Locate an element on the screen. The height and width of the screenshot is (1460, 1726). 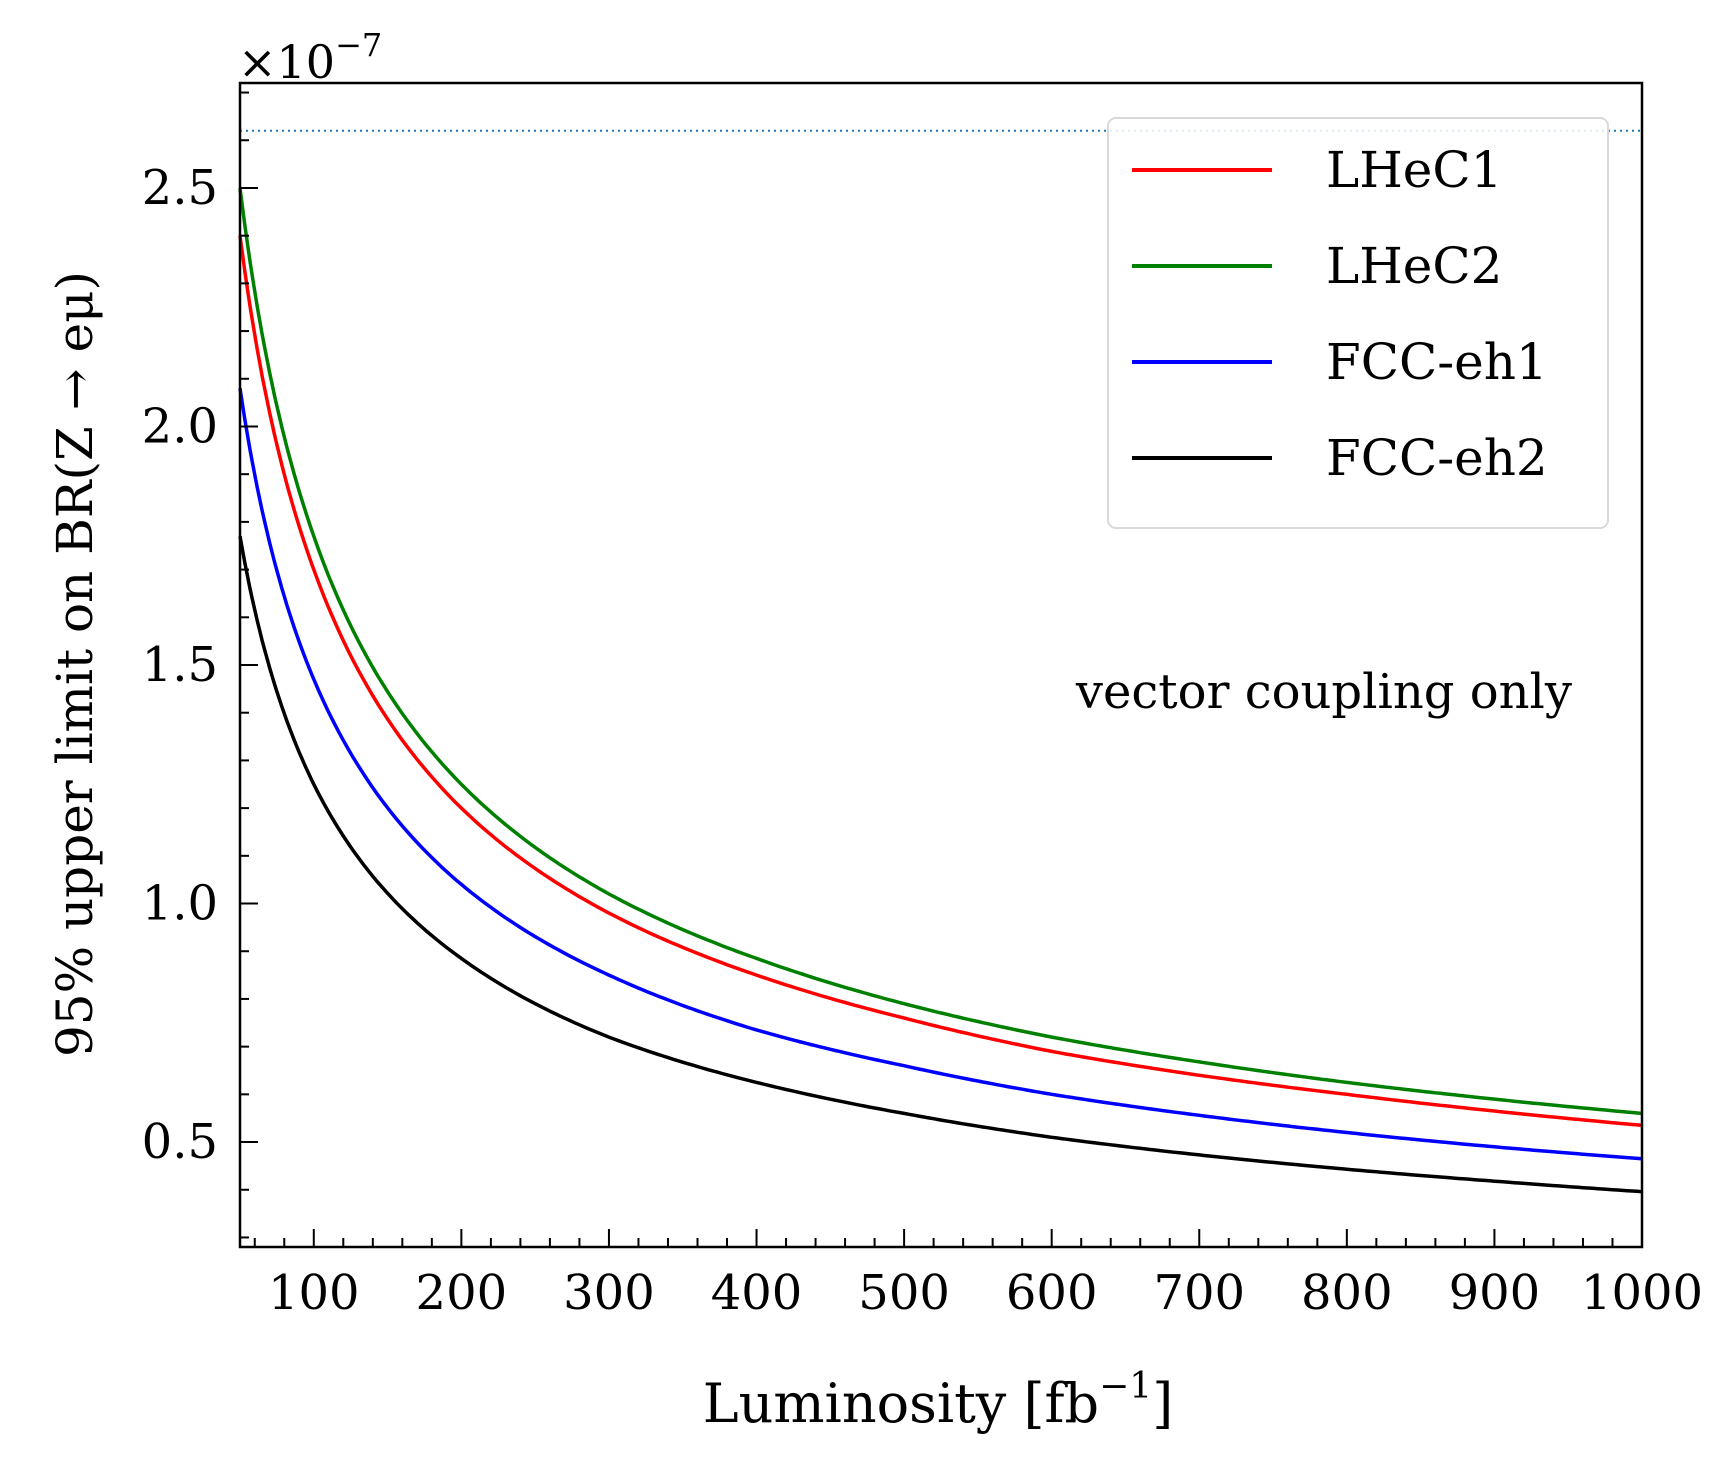
y-axis-ticks: 0.5 1.0 1.5 2.0 2.5 is located at coordinates (200, 665).